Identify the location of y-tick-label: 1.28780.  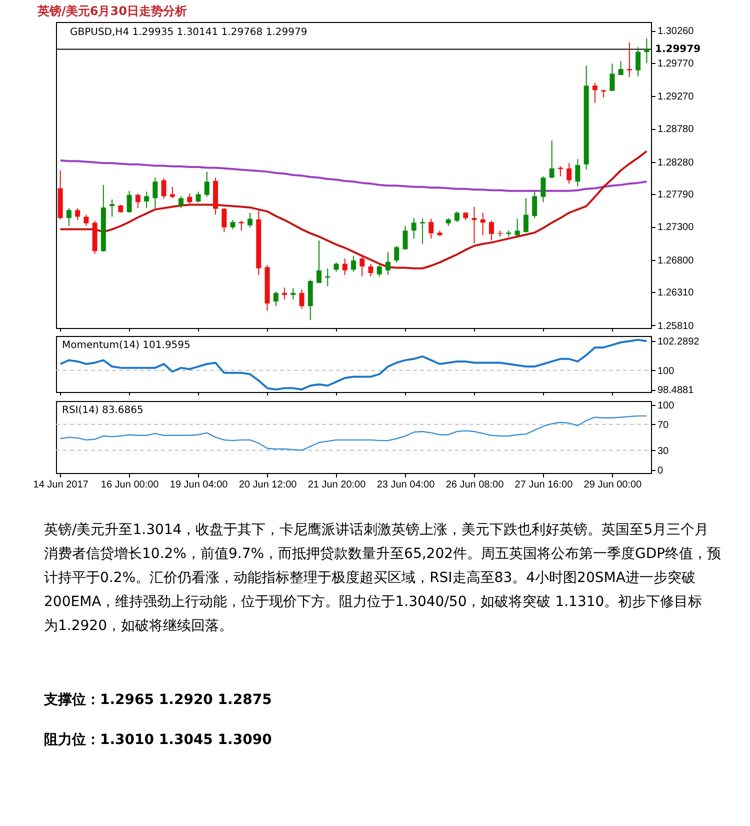
(676, 130).